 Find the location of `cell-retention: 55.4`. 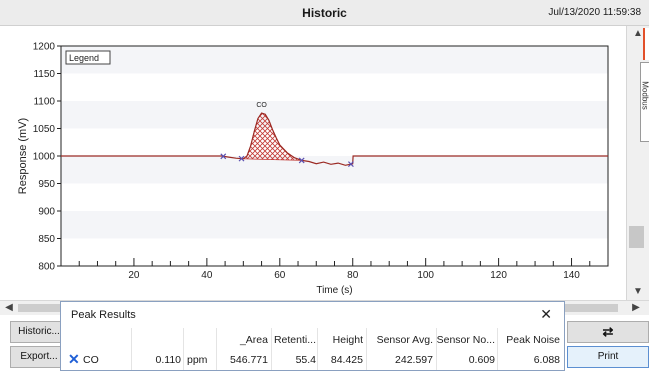

cell-retention: 55.4 is located at coordinates (305, 360).